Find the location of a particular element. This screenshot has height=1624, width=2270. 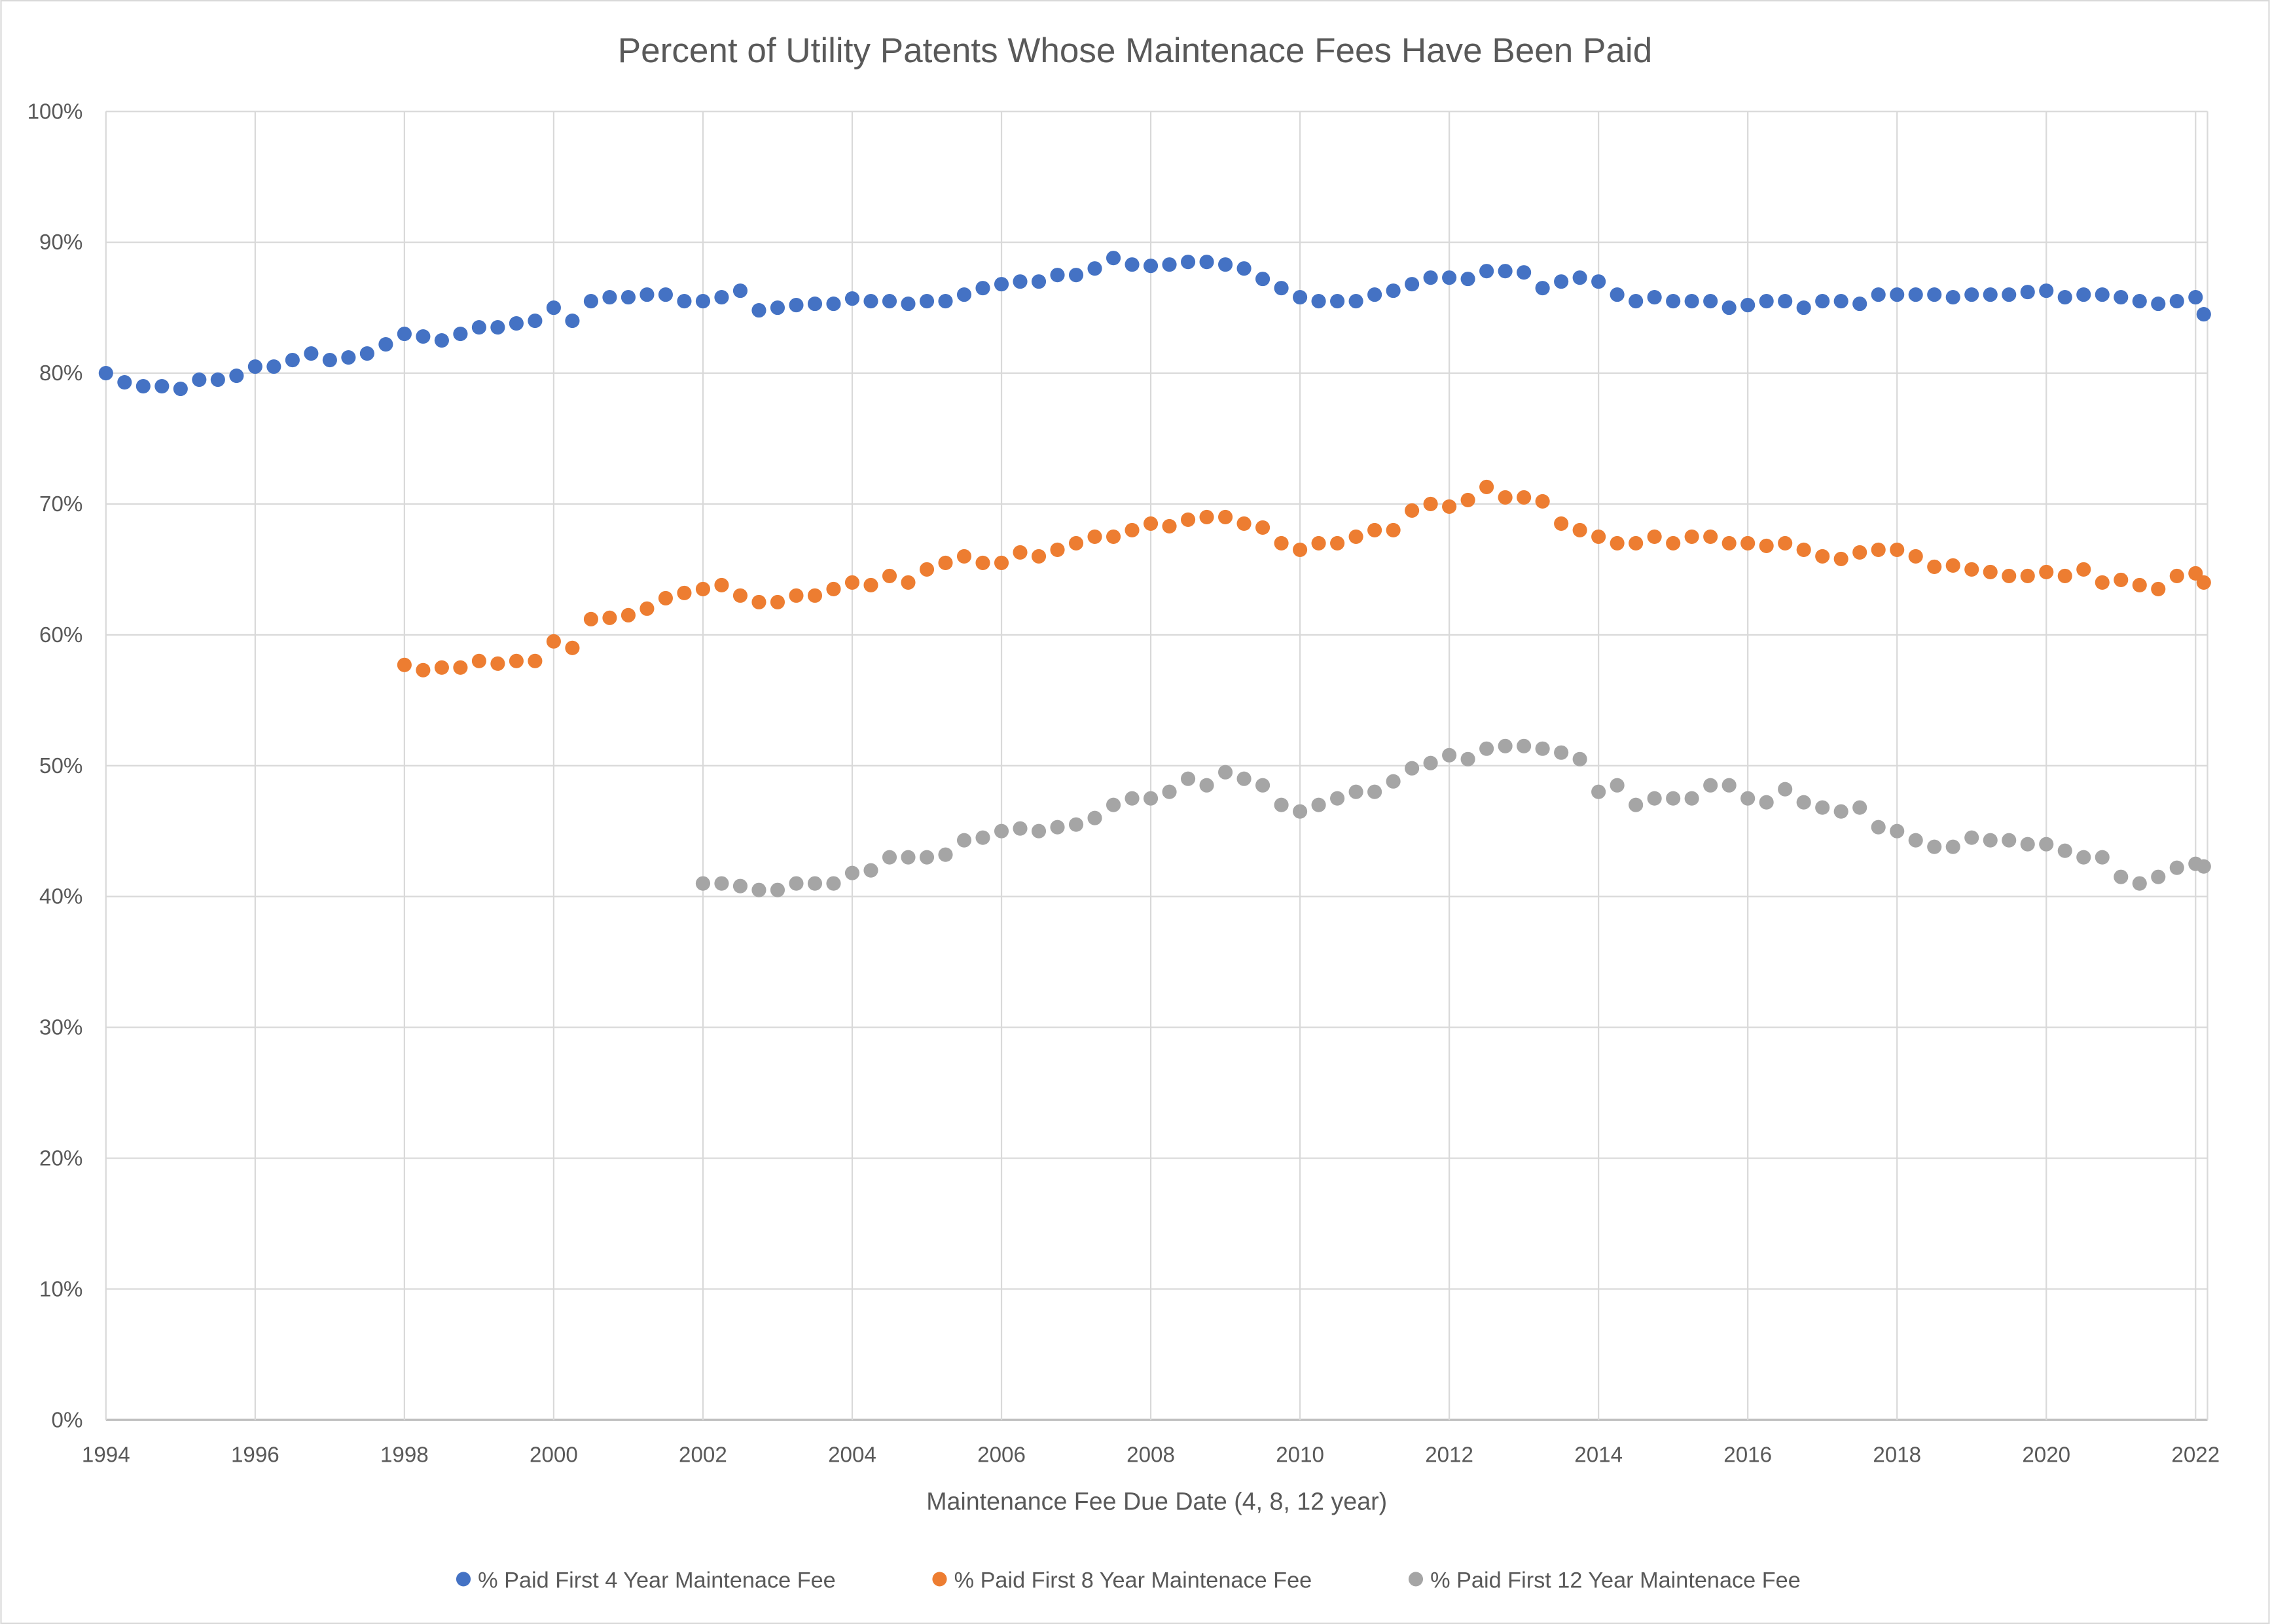

legend-label: % Paid First 8 Year Maintenace Fee is located at coordinates (1133, 1580).